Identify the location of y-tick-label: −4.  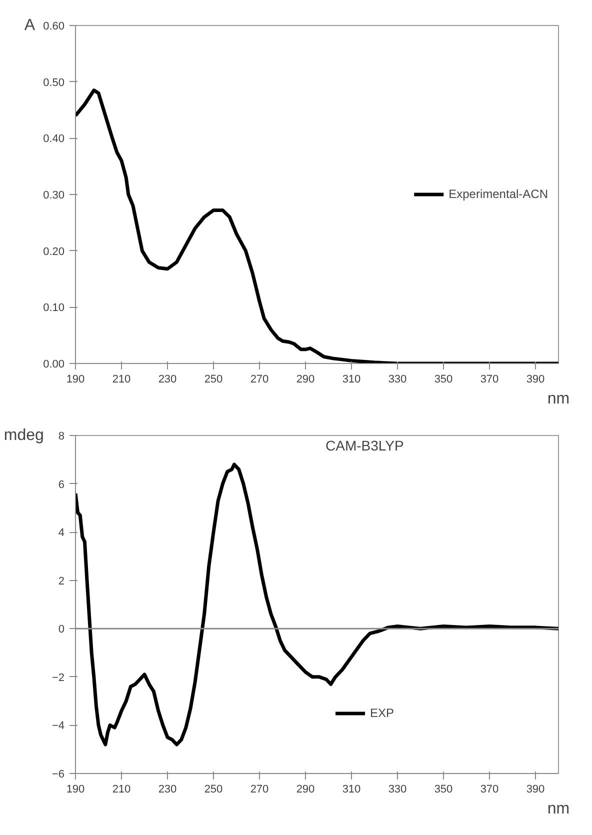
(58, 726).